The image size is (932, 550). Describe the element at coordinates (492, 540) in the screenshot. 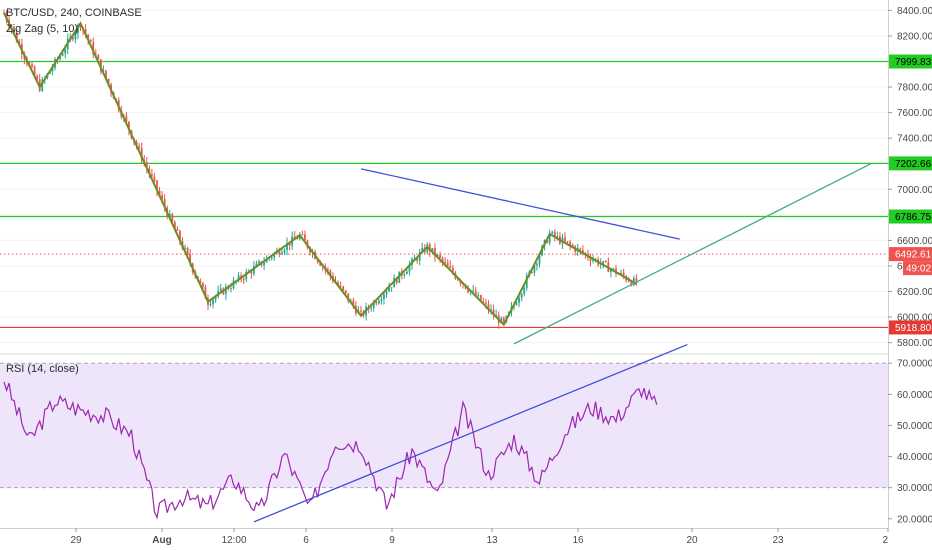

I see `time-tick-label: 13` at that location.